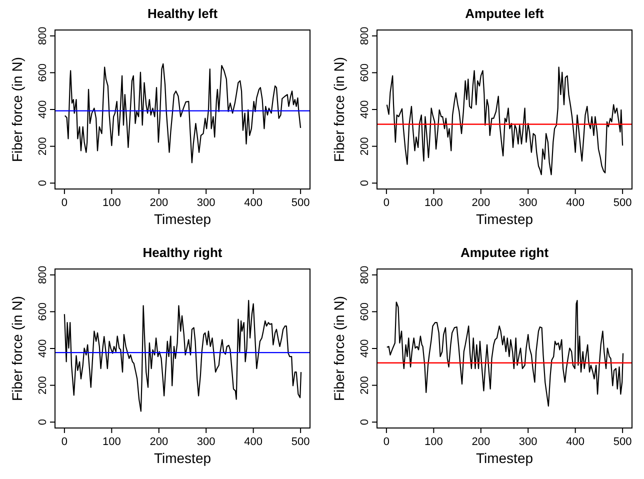 The width and height of the screenshot is (644, 479). Describe the element at coordinates (182, 13) in the screenshot. I see `chart-title: Healthy left` at that location.